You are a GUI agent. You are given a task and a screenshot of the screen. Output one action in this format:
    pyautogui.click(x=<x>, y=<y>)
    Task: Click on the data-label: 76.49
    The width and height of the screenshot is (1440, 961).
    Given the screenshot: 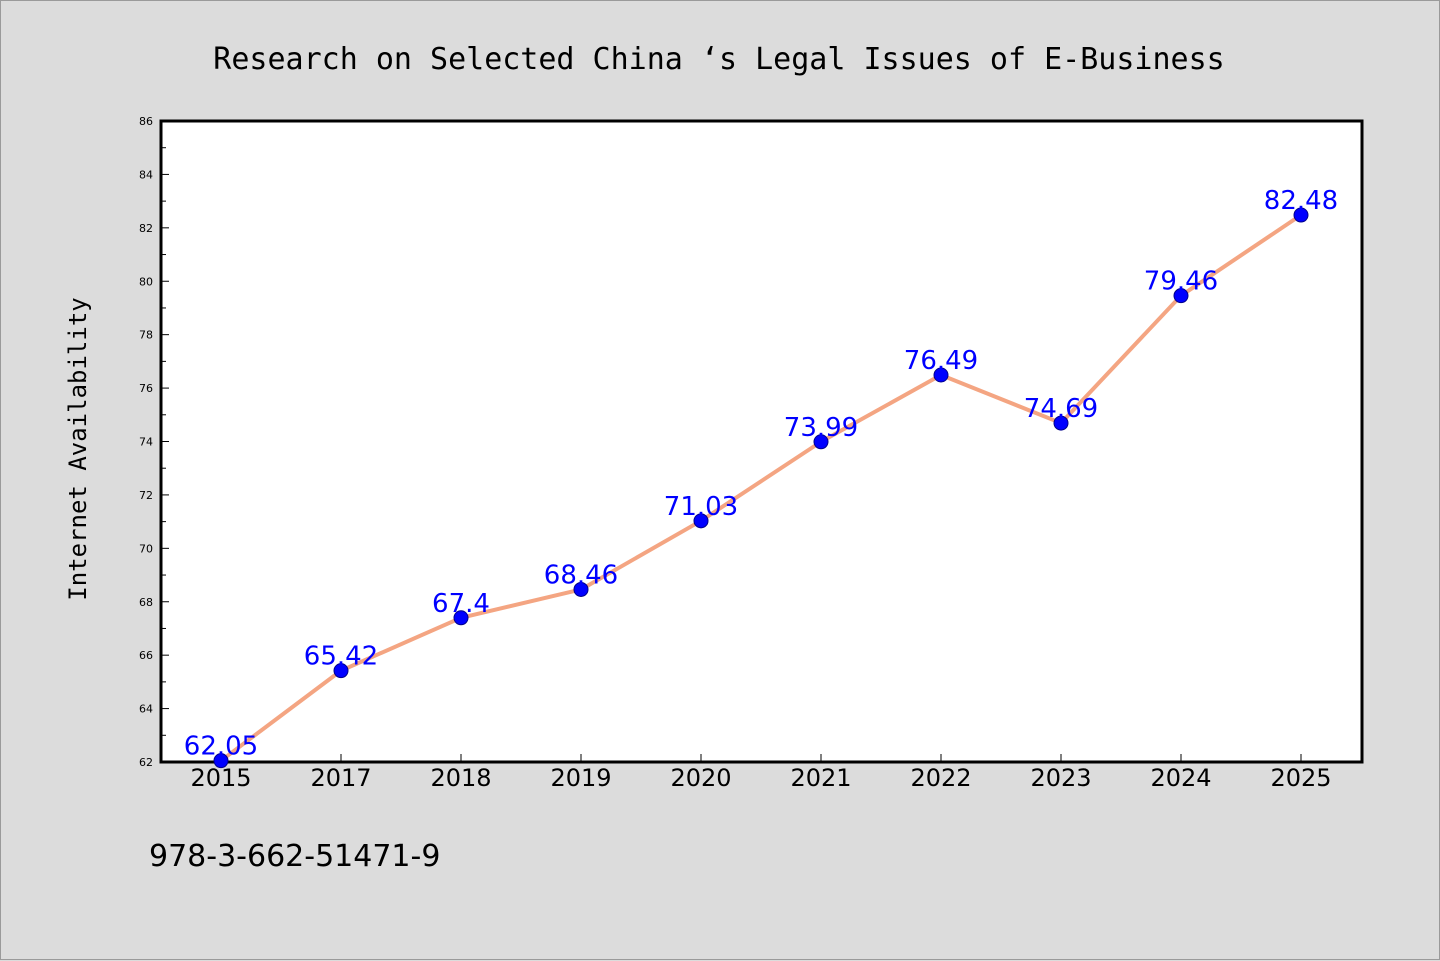 What is the action you would take?
    pyautogui.click(x=941, y=361)
    